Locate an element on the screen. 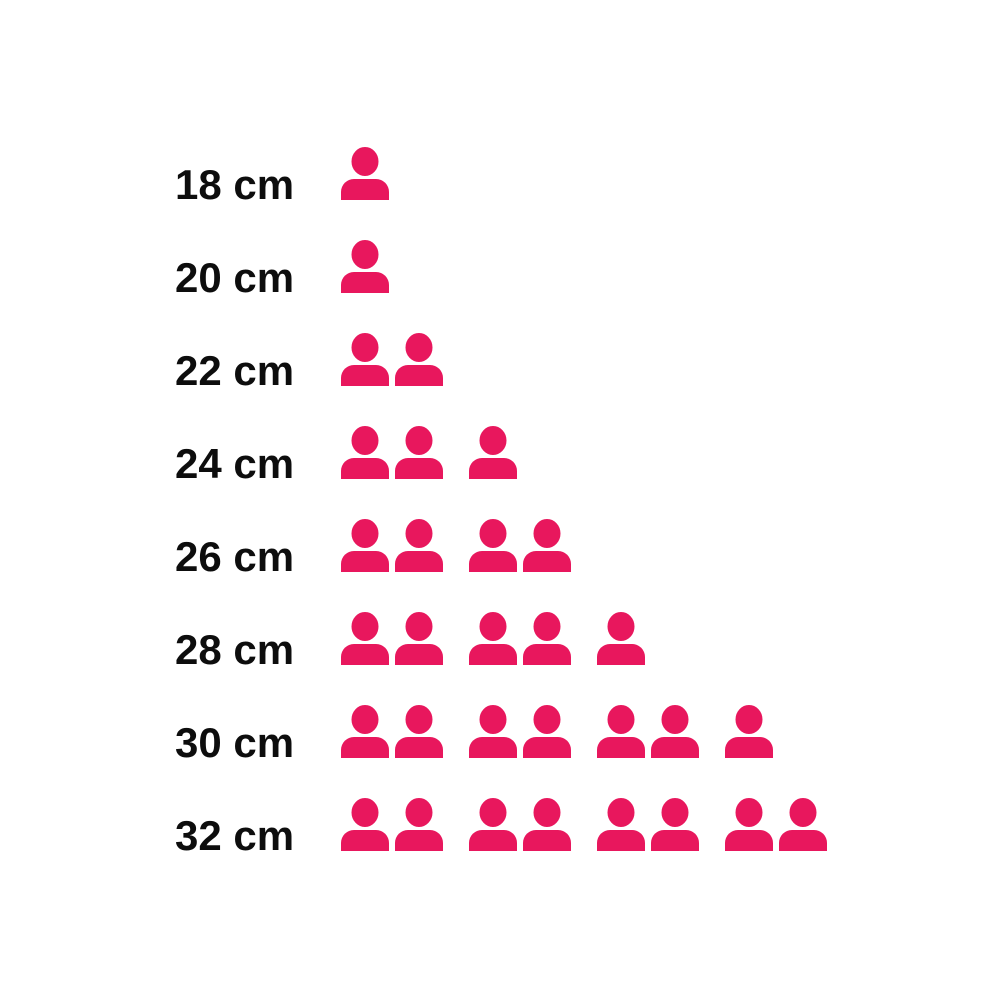 The image size is (1000, 1000). chart-row: 28 cm is located at coordinates (501, 640).